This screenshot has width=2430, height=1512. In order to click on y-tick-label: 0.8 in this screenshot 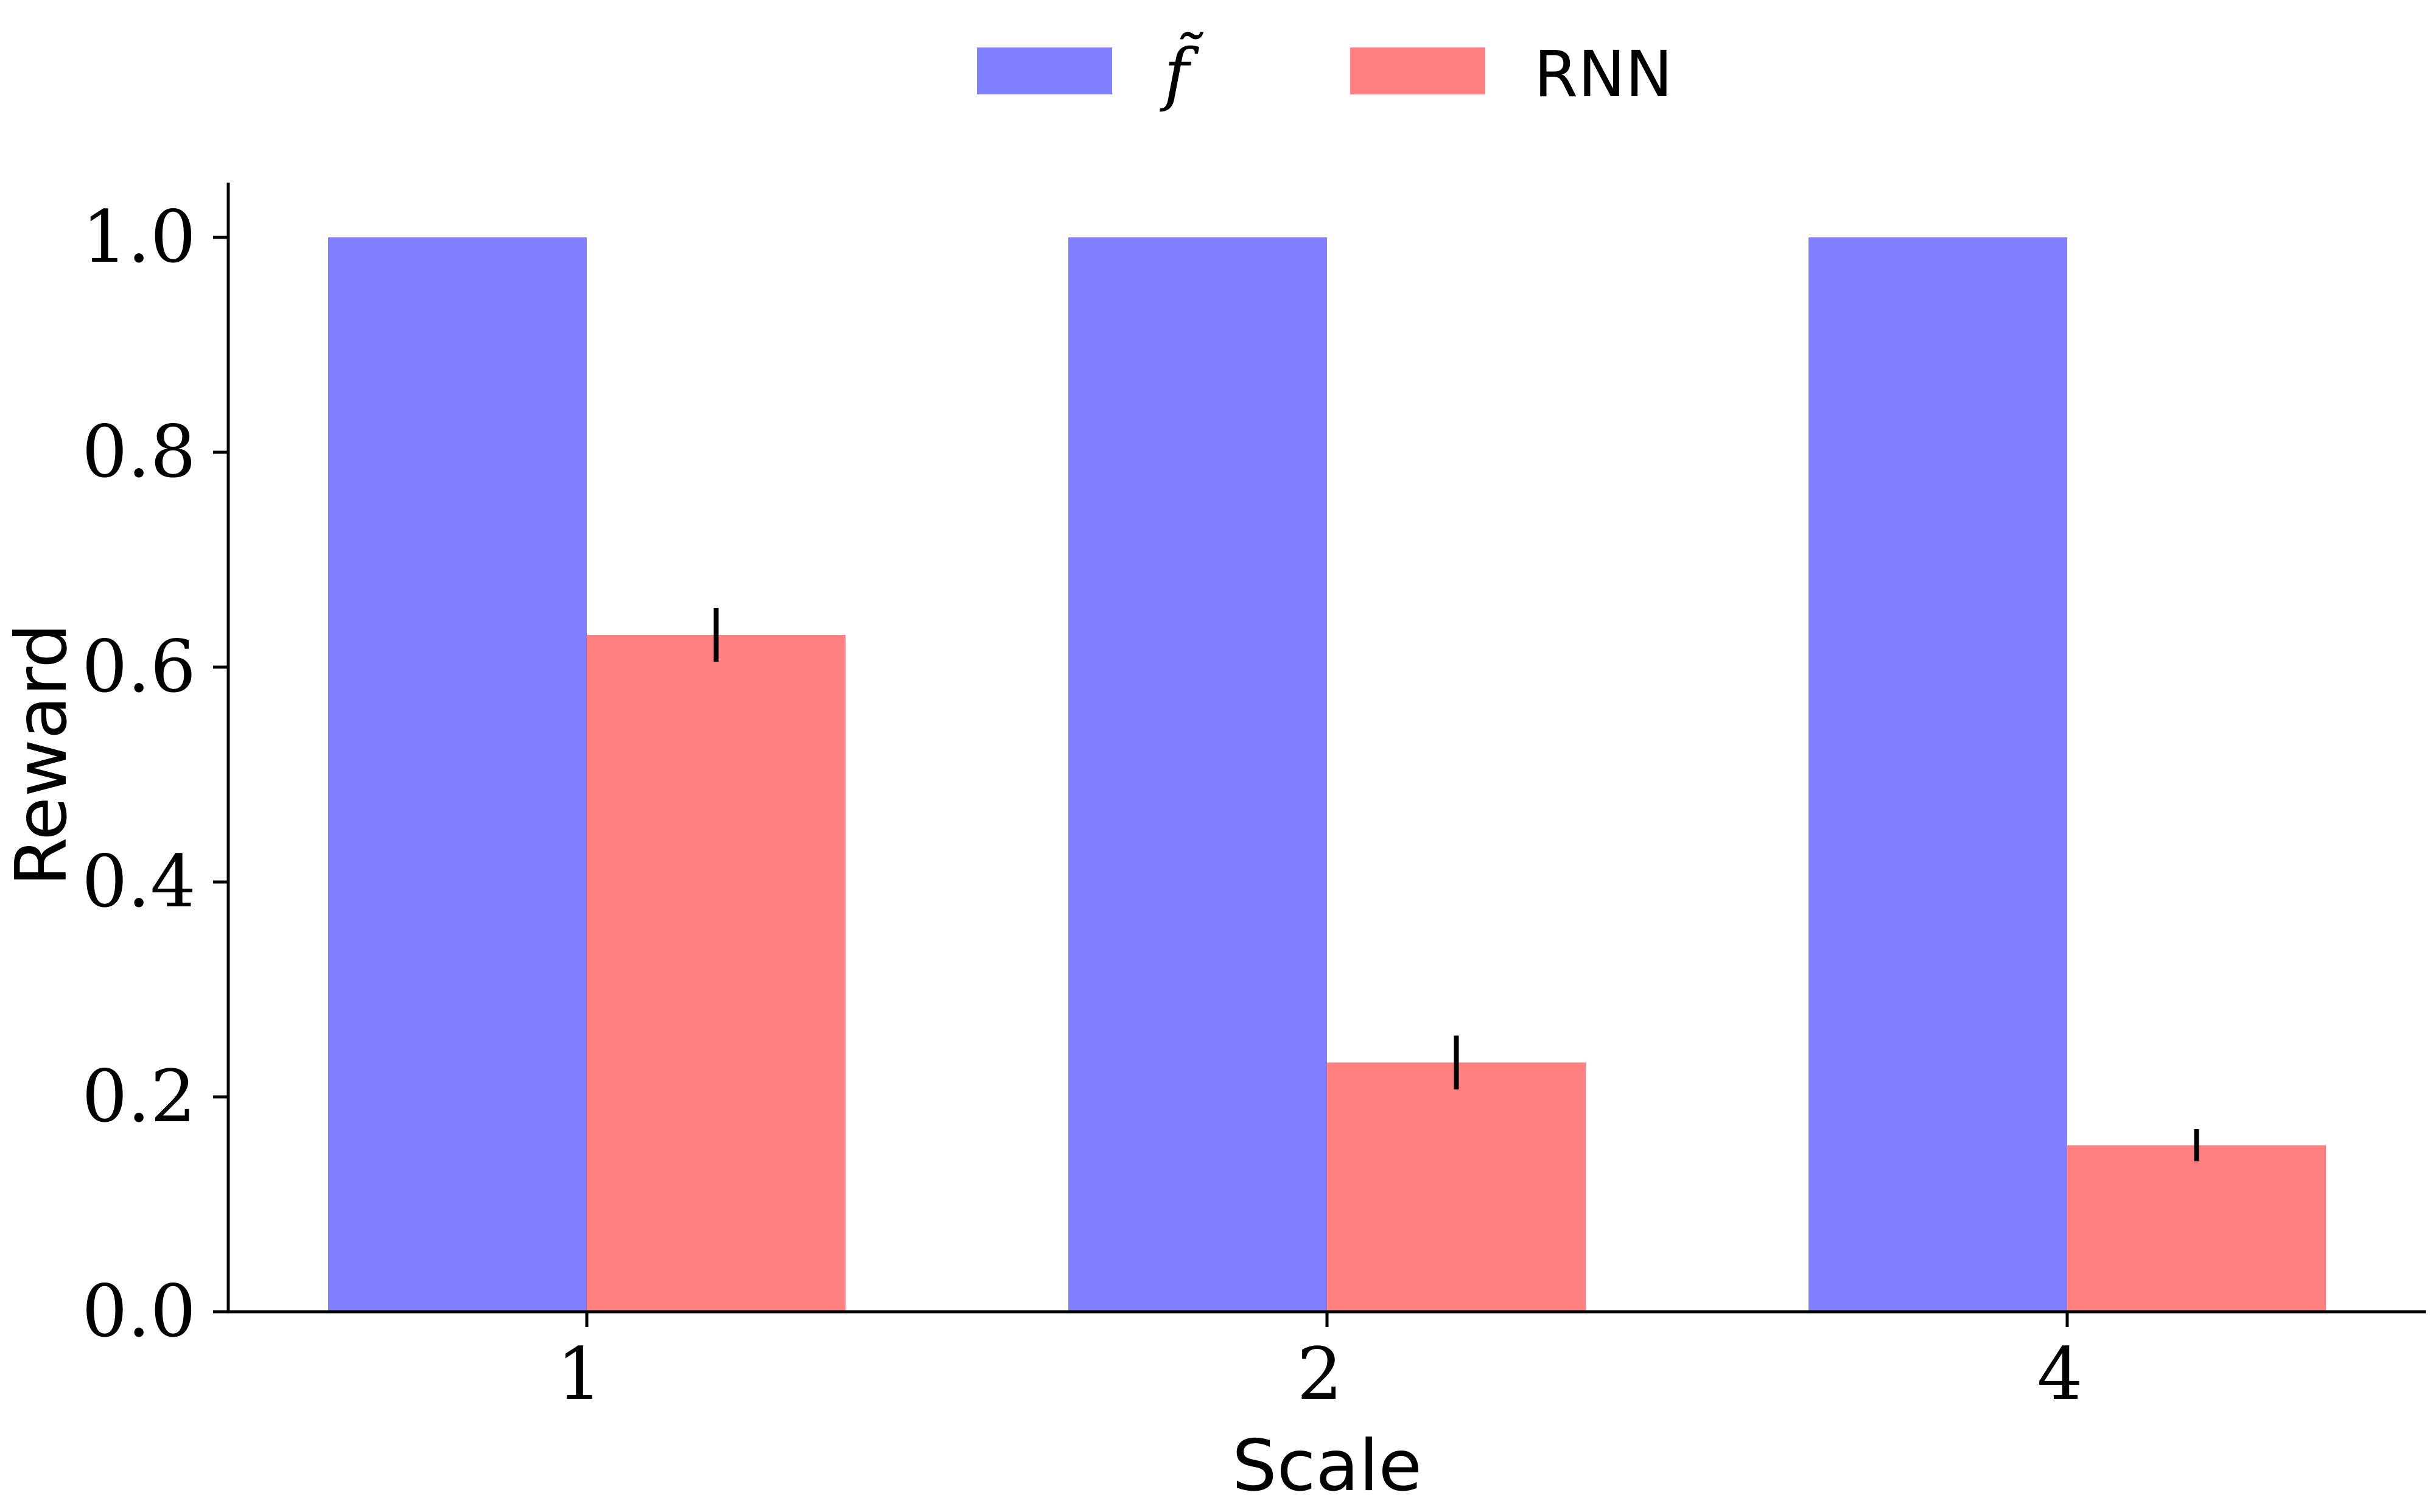, I will do `click(139, 452)`.